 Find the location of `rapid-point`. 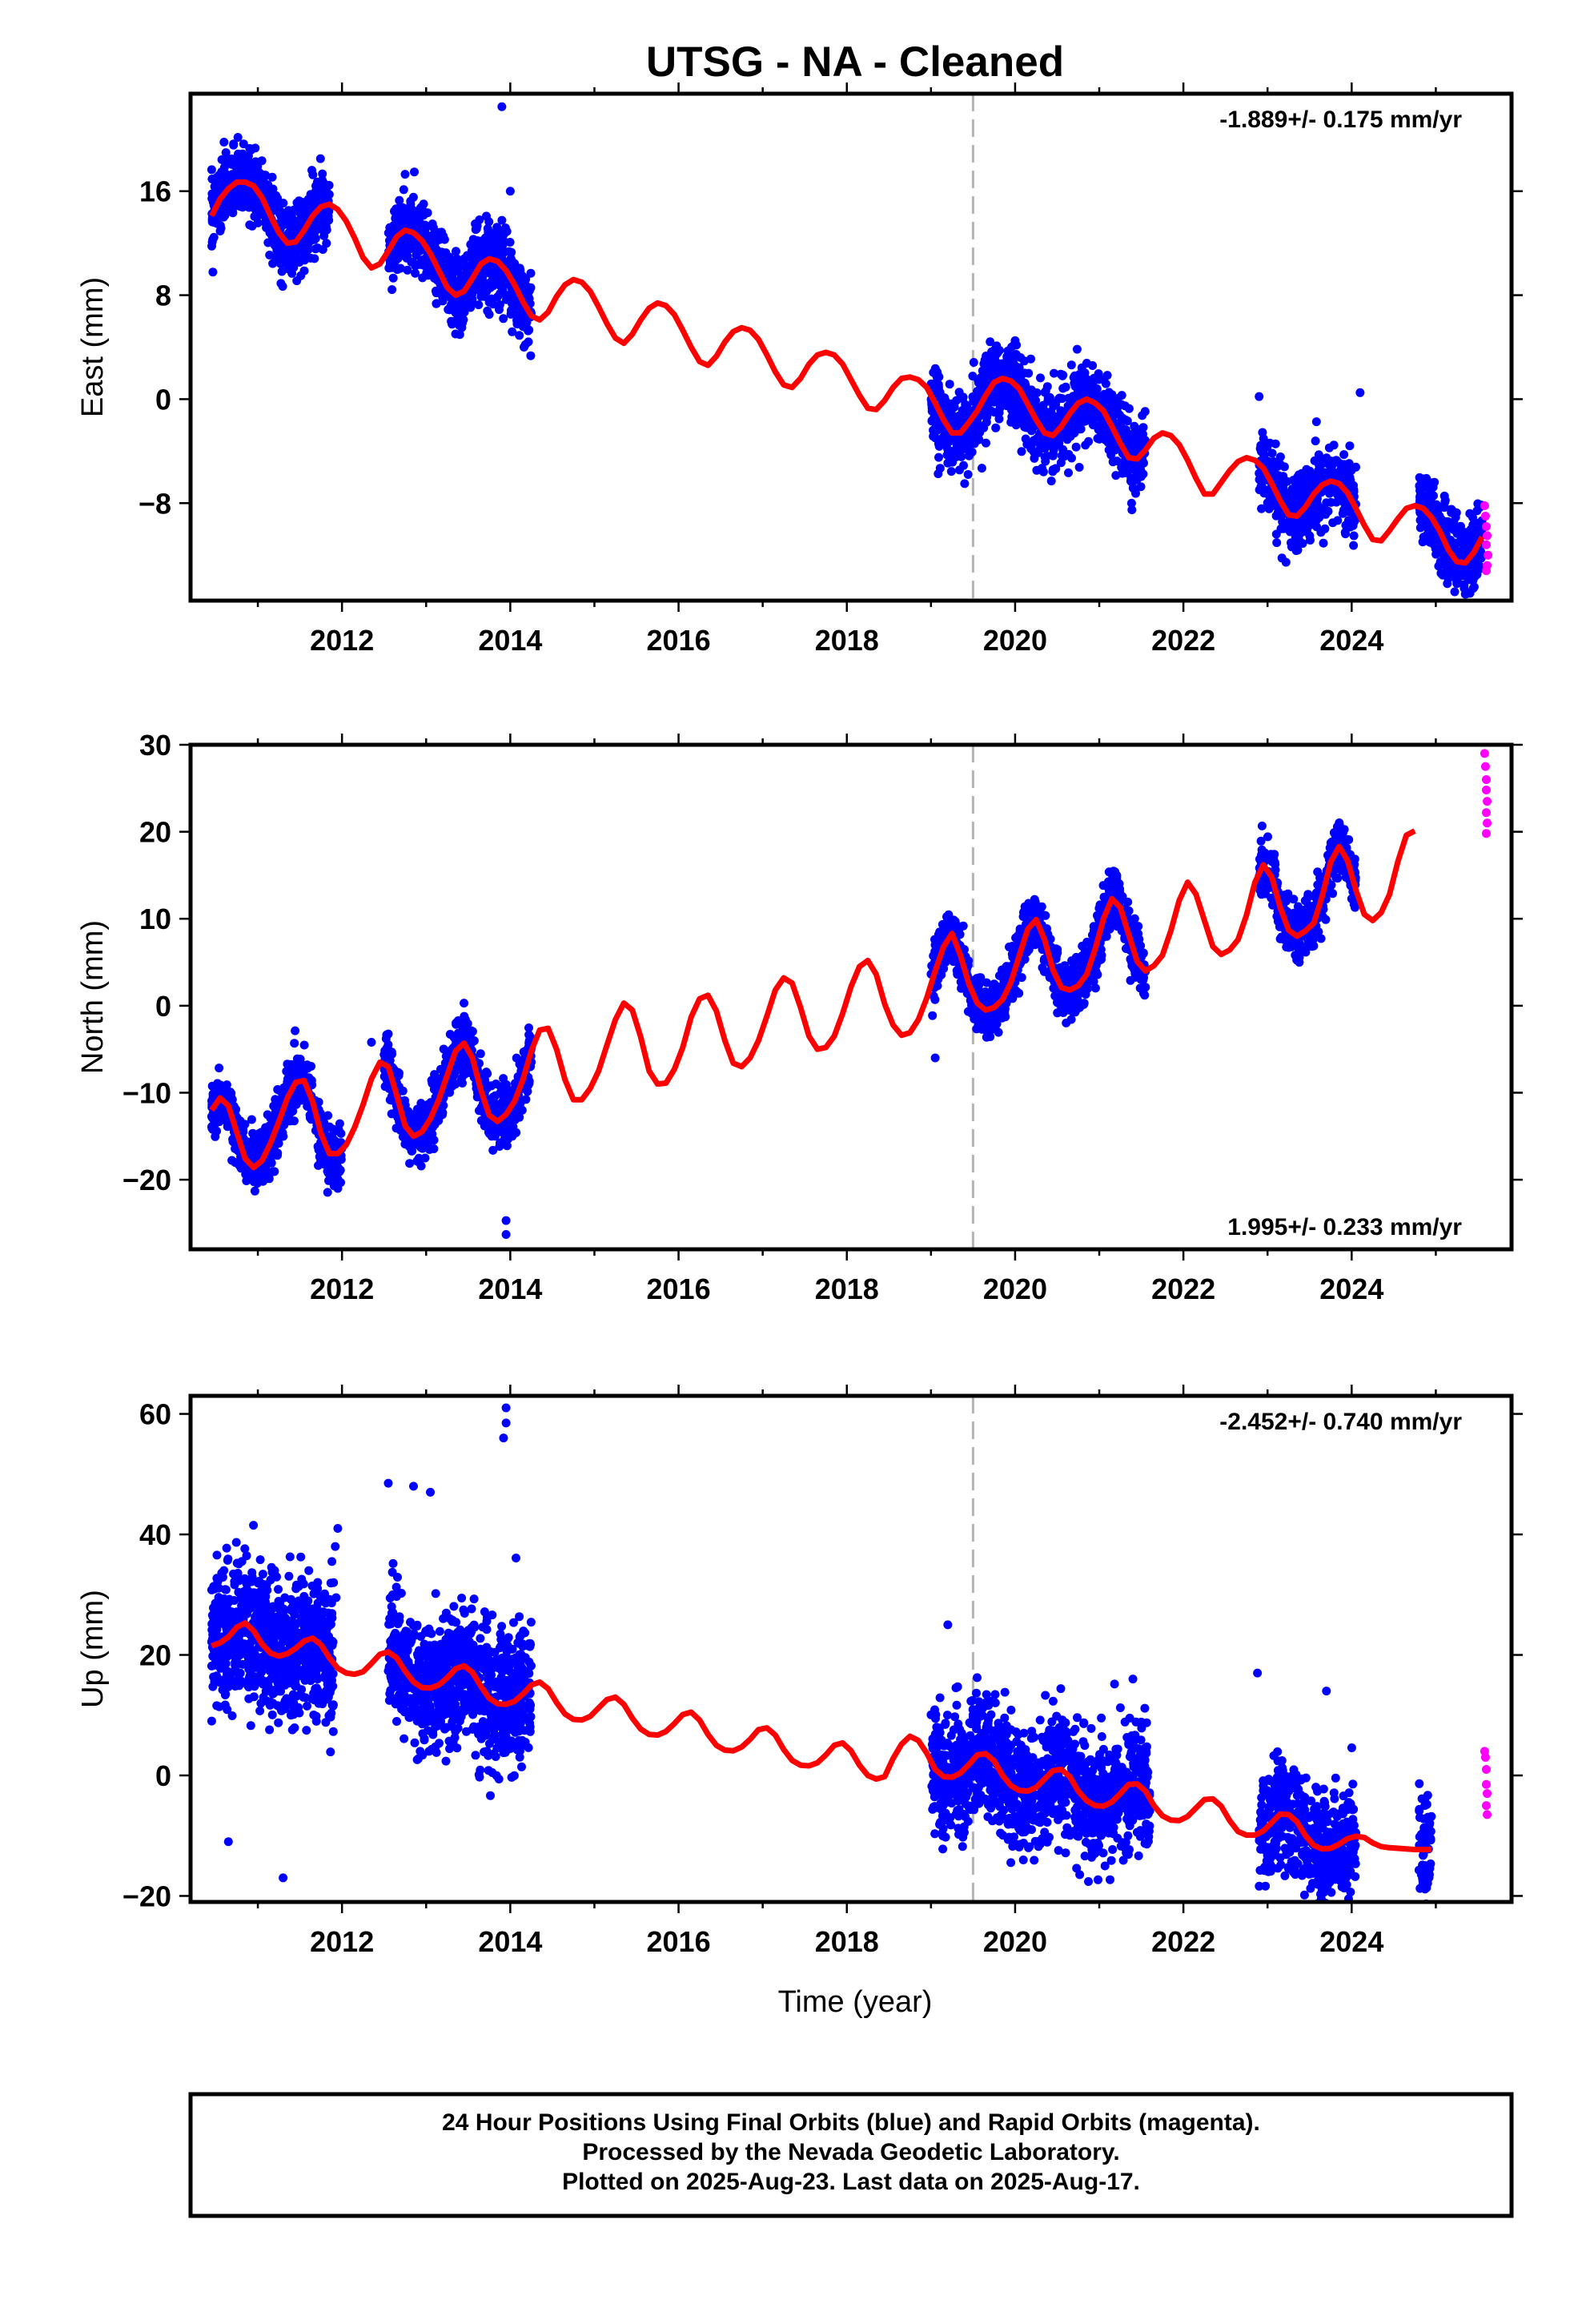

rapid-point is located at coordinates (1486, 526).